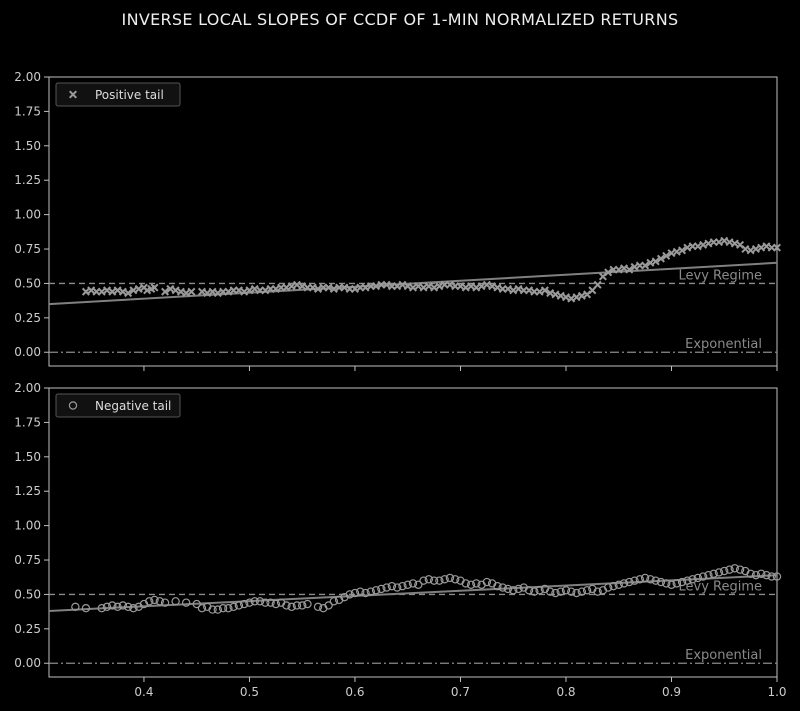  Describe the element at coordinates (671, 692) in the screenshot. I see `x-tick-label: 0.9` at that location.